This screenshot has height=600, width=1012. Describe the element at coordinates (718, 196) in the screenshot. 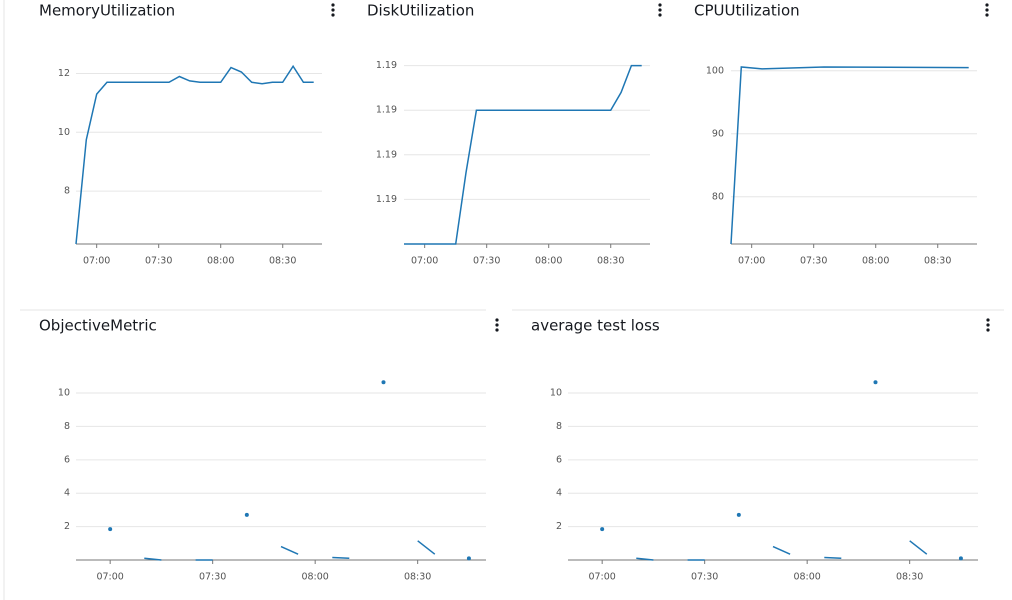

I see `y-tick-label: 80` at that location.